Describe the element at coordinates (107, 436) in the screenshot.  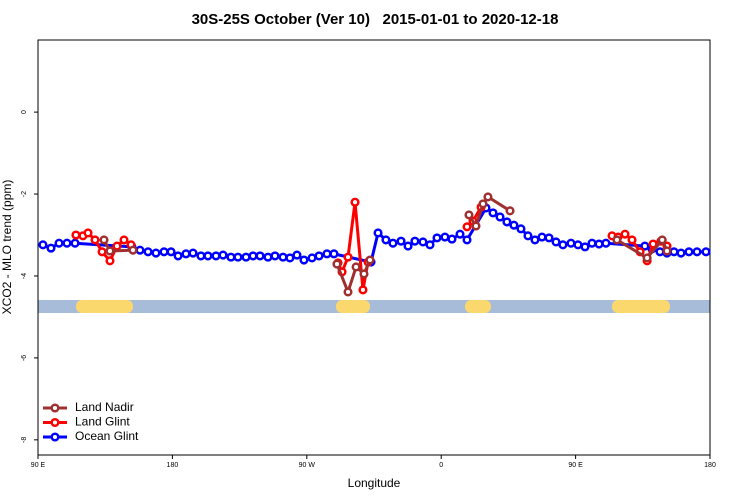
I see `legend-label: Ocean Glint` at that location.